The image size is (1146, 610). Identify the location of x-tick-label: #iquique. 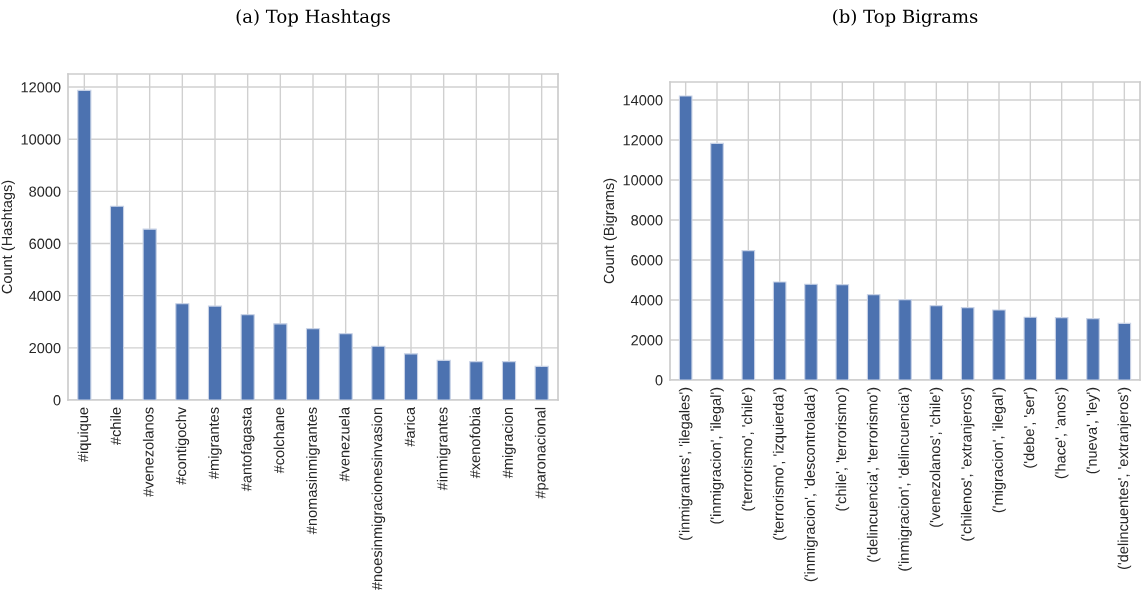
(84, 435).